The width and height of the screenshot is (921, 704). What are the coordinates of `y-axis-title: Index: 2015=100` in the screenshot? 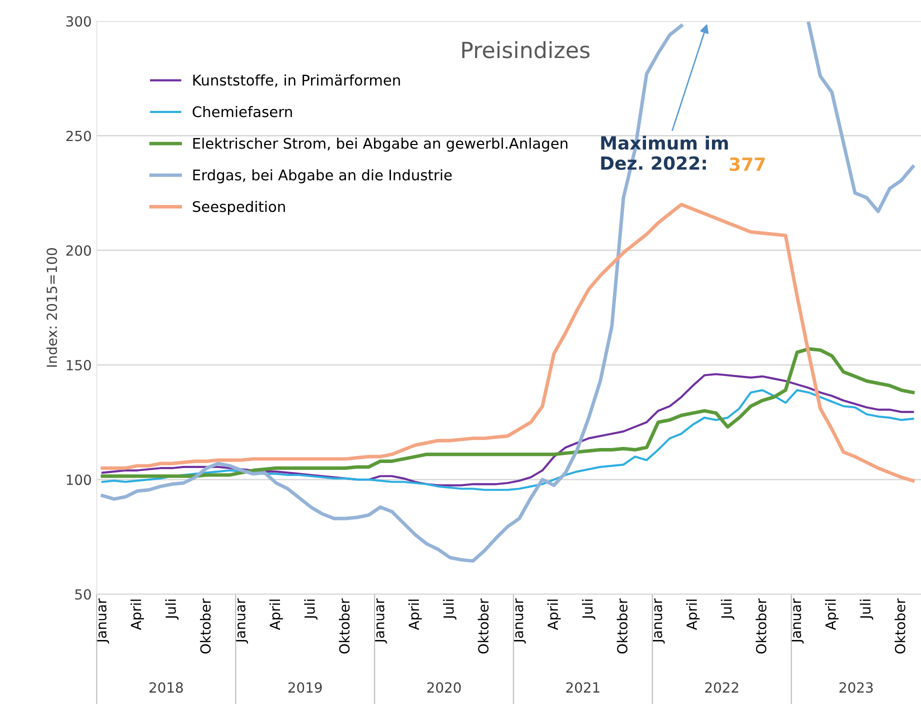 It's located at (52, 307).